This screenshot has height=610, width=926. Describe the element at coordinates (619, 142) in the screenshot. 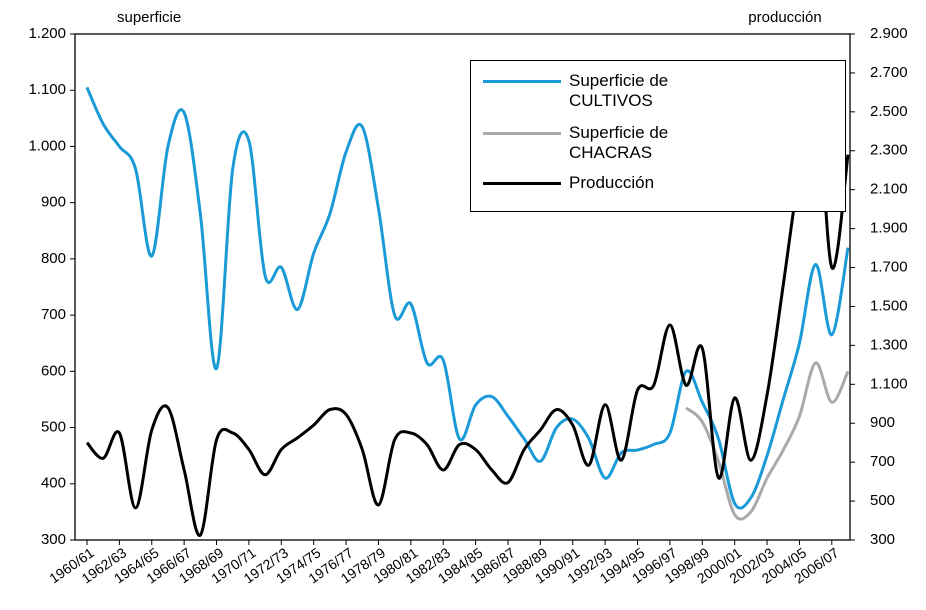

I see `legend-label: Superficie de CHACRAS` at that location.